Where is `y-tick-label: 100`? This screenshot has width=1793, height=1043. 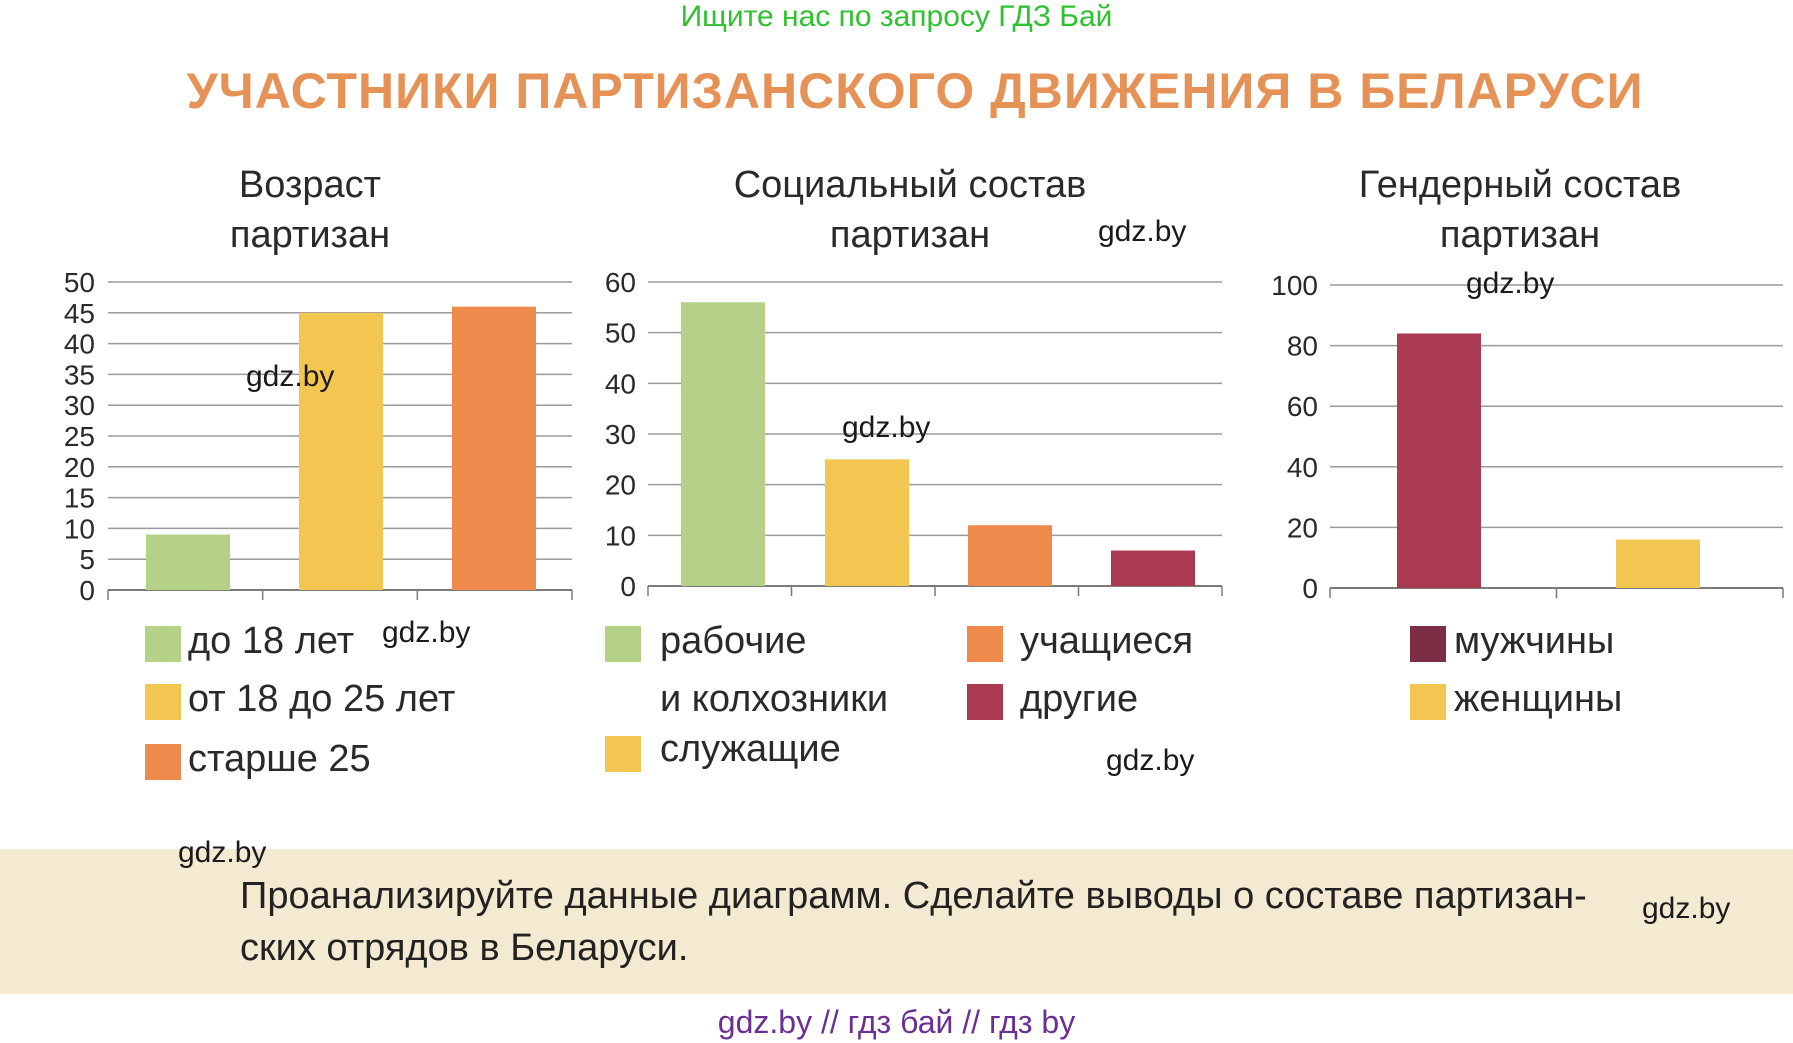 y-tick-label: 100 is located at coordinates (1294, 285).